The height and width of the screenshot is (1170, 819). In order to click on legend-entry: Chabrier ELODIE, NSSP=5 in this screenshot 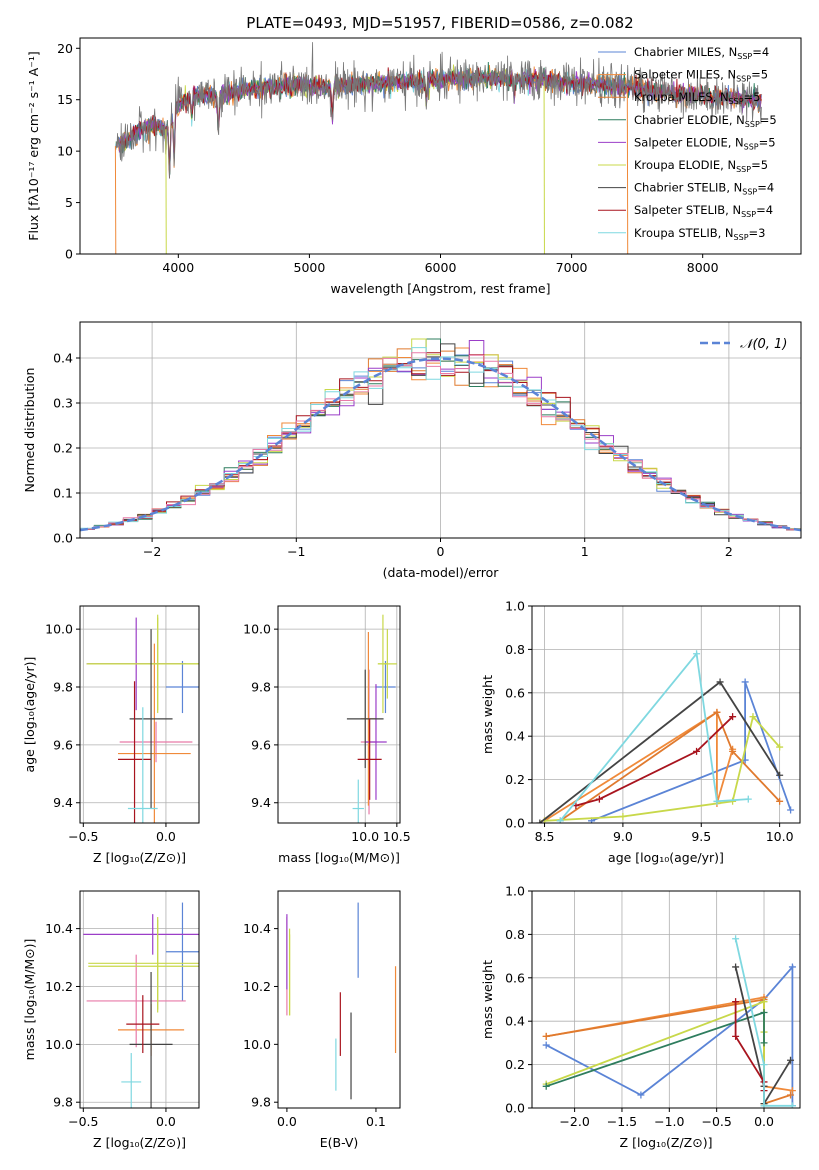, I will do `click(705, 121)`.